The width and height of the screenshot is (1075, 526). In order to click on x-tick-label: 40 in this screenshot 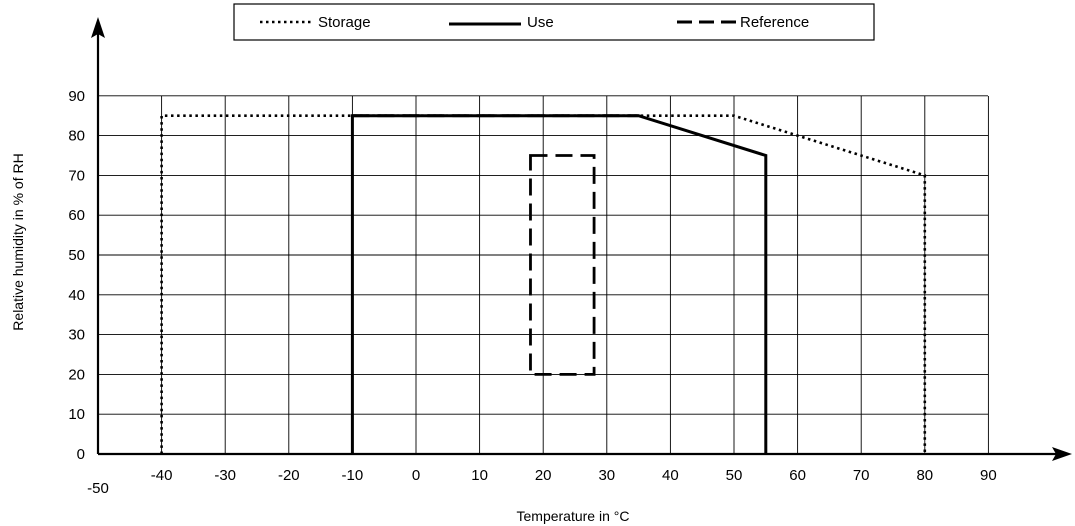, I will do `click(670, 475)`.